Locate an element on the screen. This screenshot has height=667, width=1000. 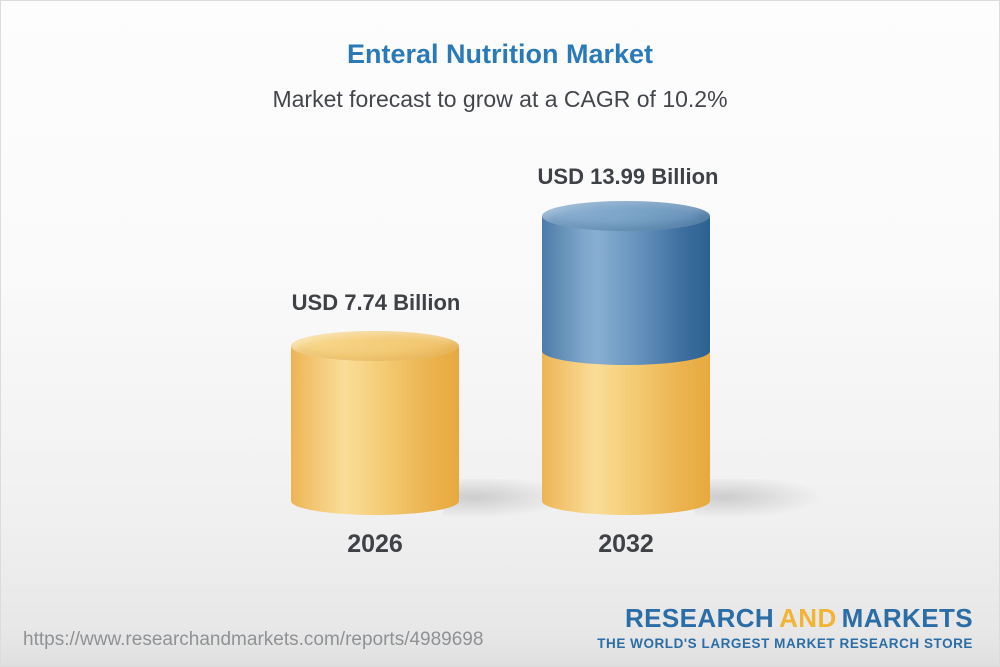
value-label-2032: USD 13.99 Billion is located at coordinates (628, 176).